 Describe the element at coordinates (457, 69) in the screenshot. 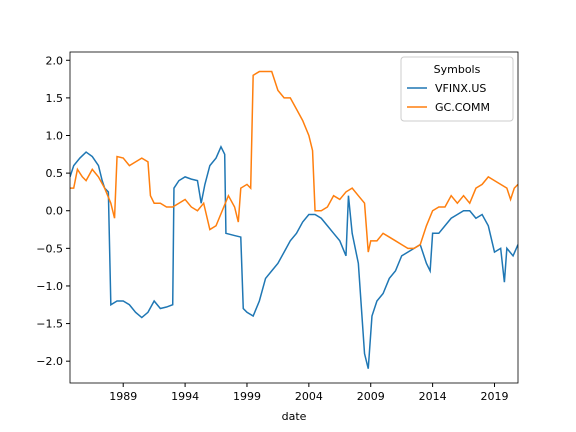

I see `legend-title: Symbols` at that location.